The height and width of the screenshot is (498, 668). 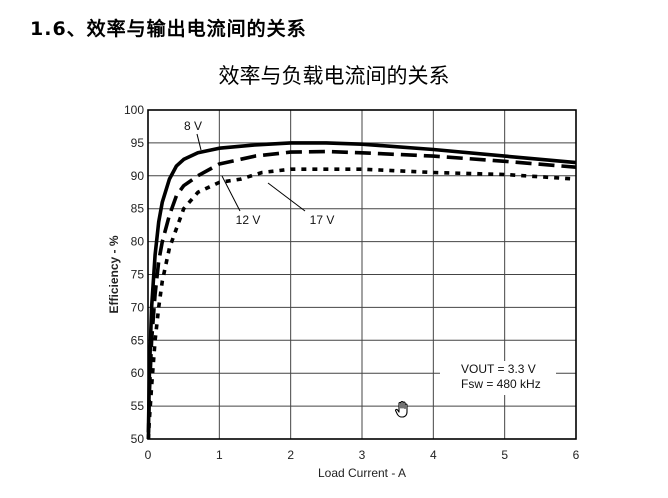 What do you see at coordinates (362, 455) in the screenshot?
I see `x-tick-label: 3` at bounding box center [362, 455].